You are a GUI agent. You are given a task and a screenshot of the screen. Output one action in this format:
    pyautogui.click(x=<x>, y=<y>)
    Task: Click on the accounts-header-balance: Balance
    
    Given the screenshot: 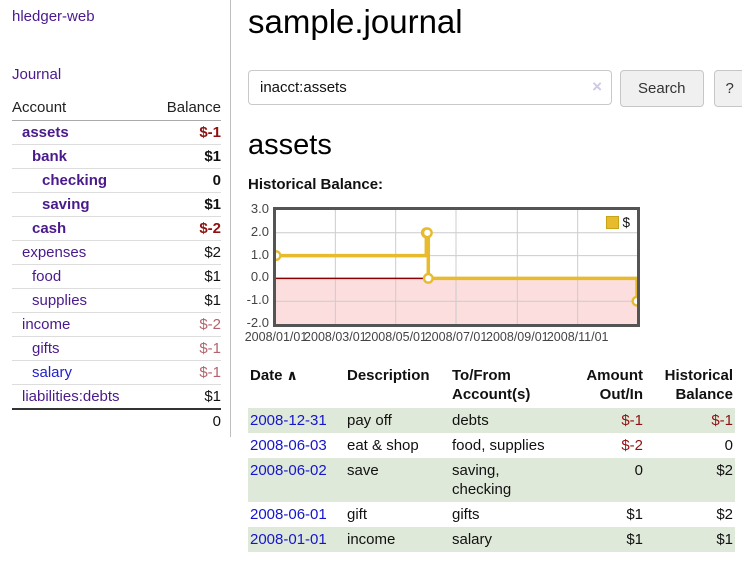 What is the action you would take?
    pyautogui.click(x=185, y=108)
    